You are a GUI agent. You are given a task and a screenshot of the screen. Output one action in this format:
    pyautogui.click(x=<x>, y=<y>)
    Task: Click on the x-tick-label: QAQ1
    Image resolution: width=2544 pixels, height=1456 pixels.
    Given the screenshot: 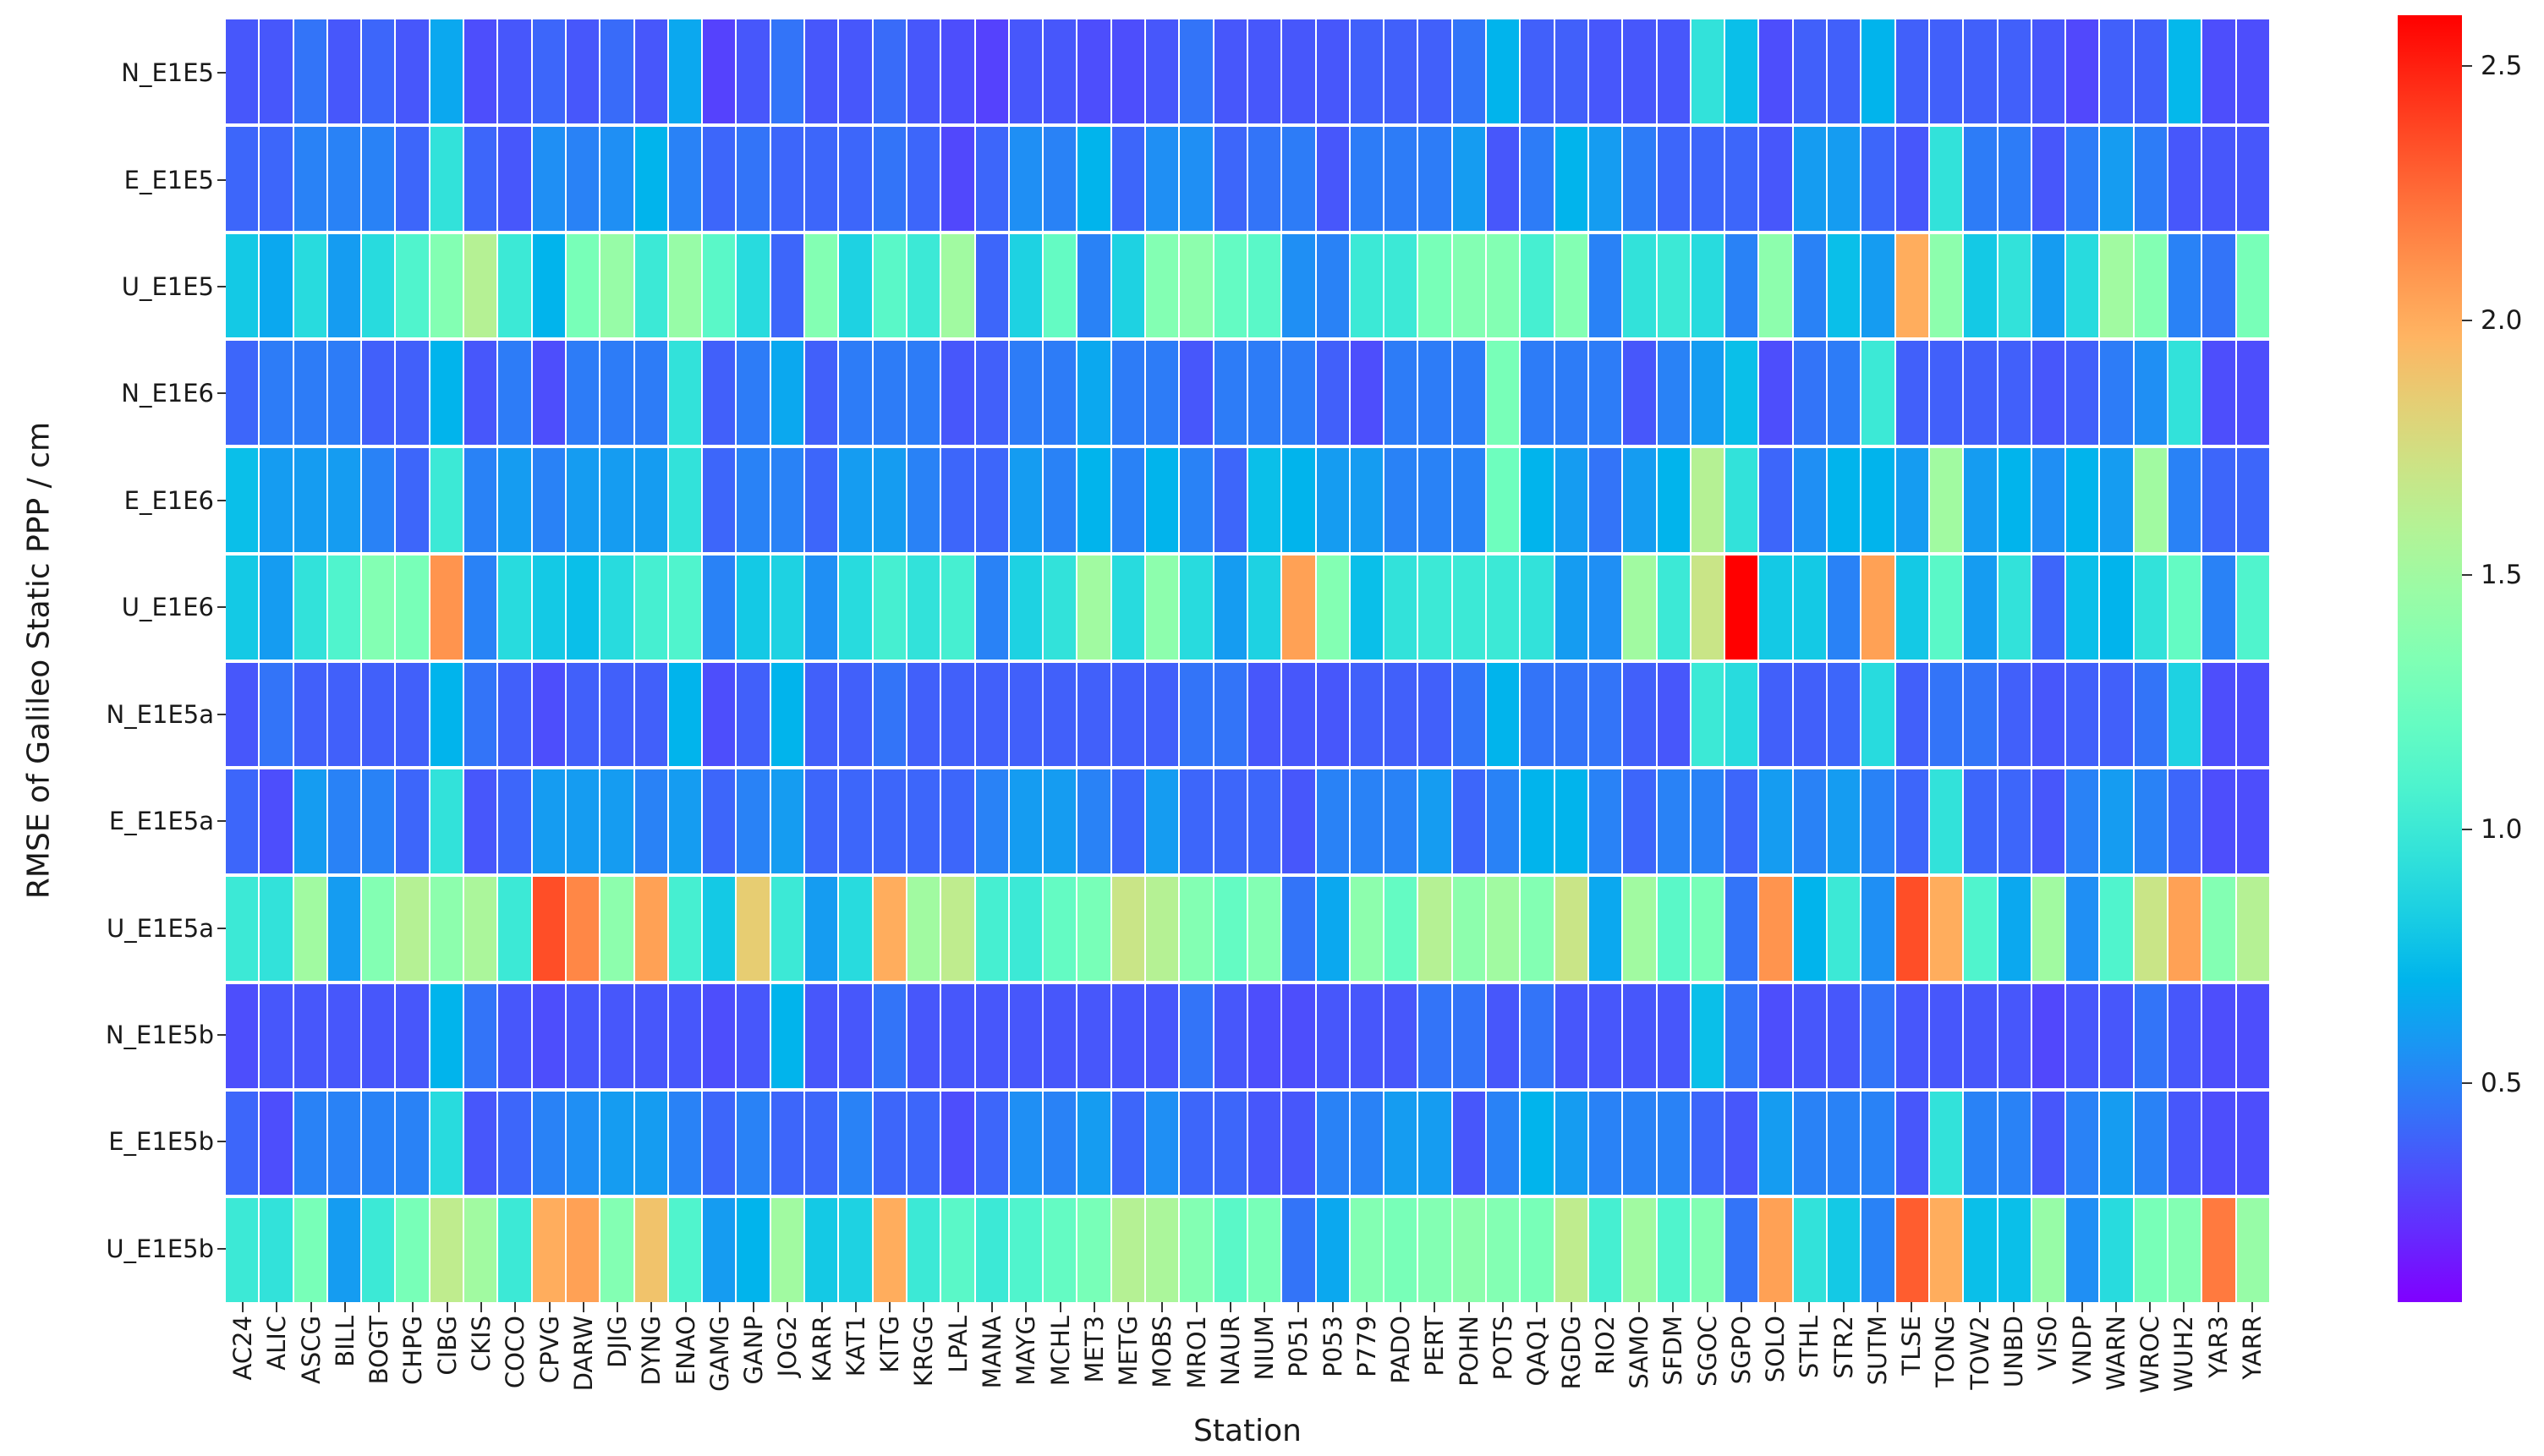 What is the action you would take?
    pyautogui.click(x=1537, y=1351)
    